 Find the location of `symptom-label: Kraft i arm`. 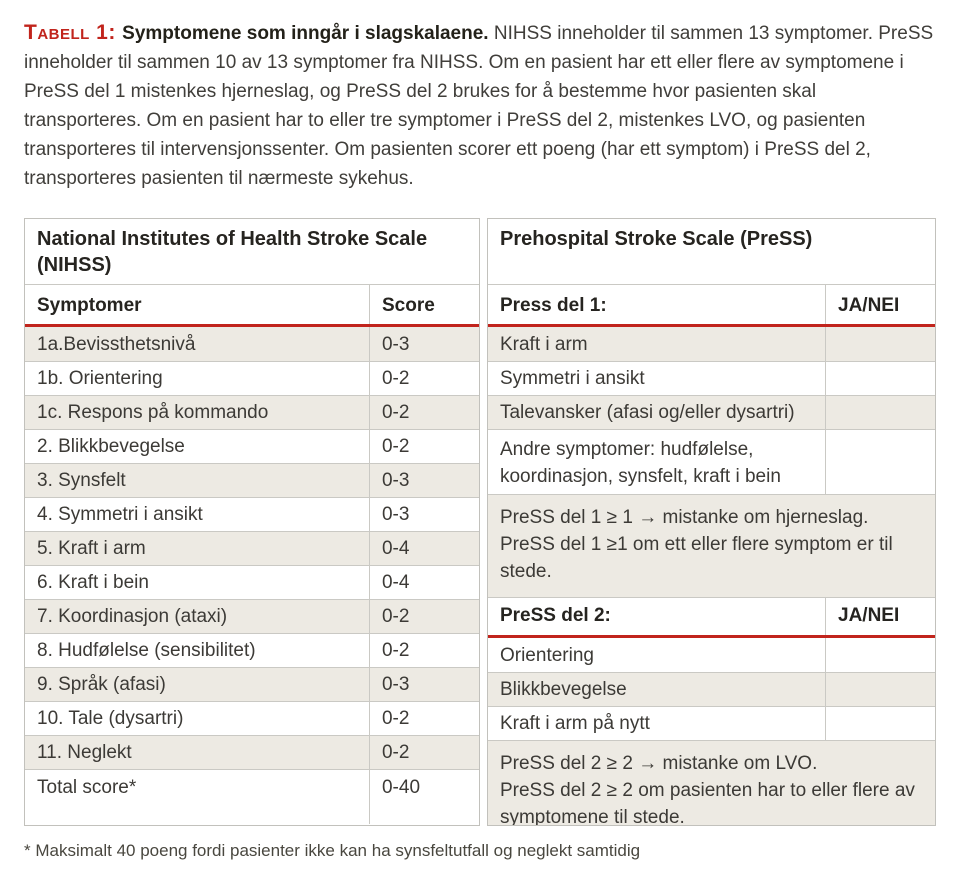

symptom-label: Kraft i arm is located at coordinates (543, 344).